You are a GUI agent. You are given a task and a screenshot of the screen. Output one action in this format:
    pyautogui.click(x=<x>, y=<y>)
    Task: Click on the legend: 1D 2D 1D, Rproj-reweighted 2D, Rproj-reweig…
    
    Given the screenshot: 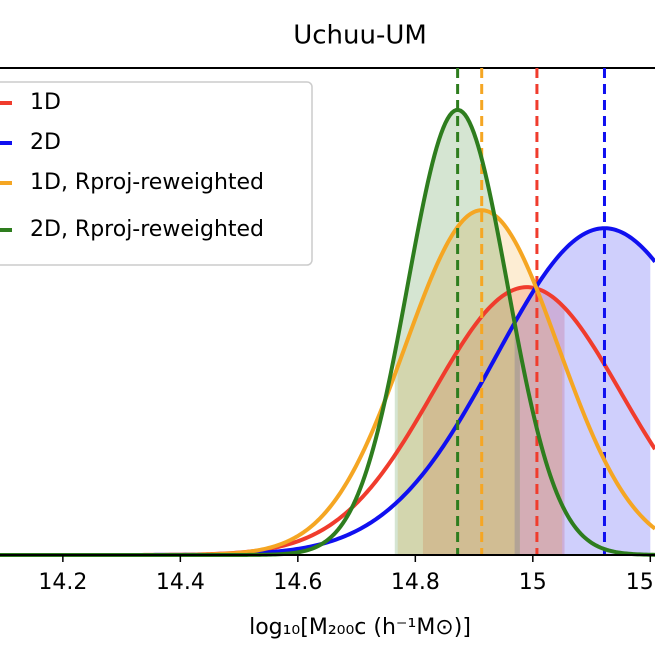 What is the action you would take?
    pyautogui.click(x=156, y=173)
    